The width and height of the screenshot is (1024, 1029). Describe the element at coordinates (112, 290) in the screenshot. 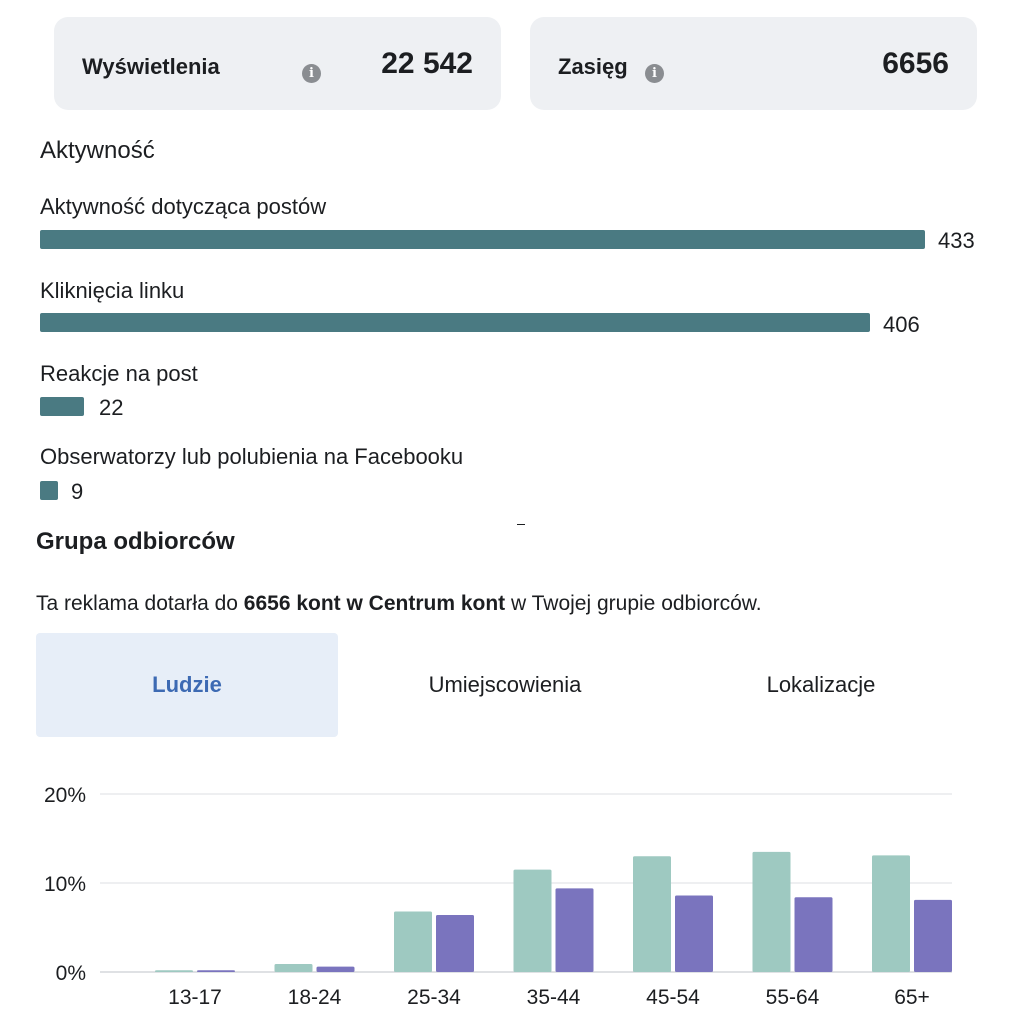

I see `activity-item-label: Kliknięcia linku` at that location.